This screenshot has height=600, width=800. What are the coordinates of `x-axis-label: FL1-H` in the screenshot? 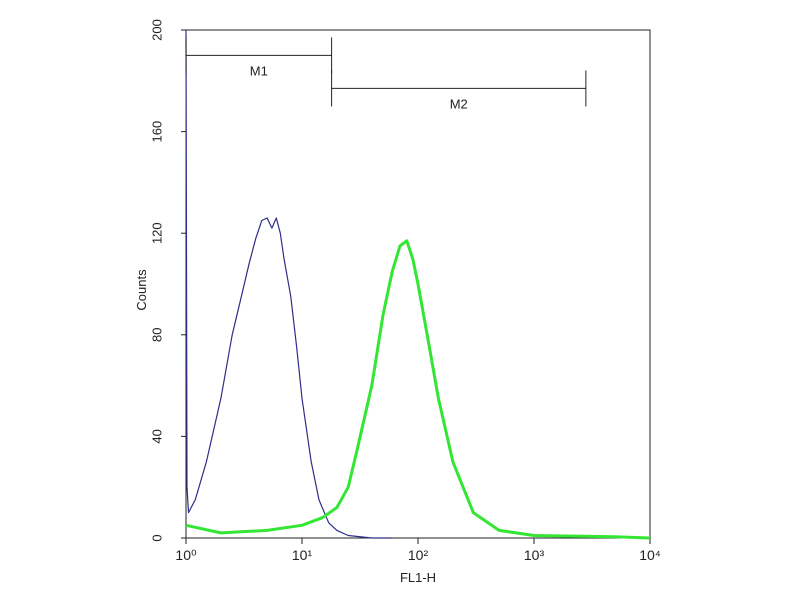 It's located at (418, 577).